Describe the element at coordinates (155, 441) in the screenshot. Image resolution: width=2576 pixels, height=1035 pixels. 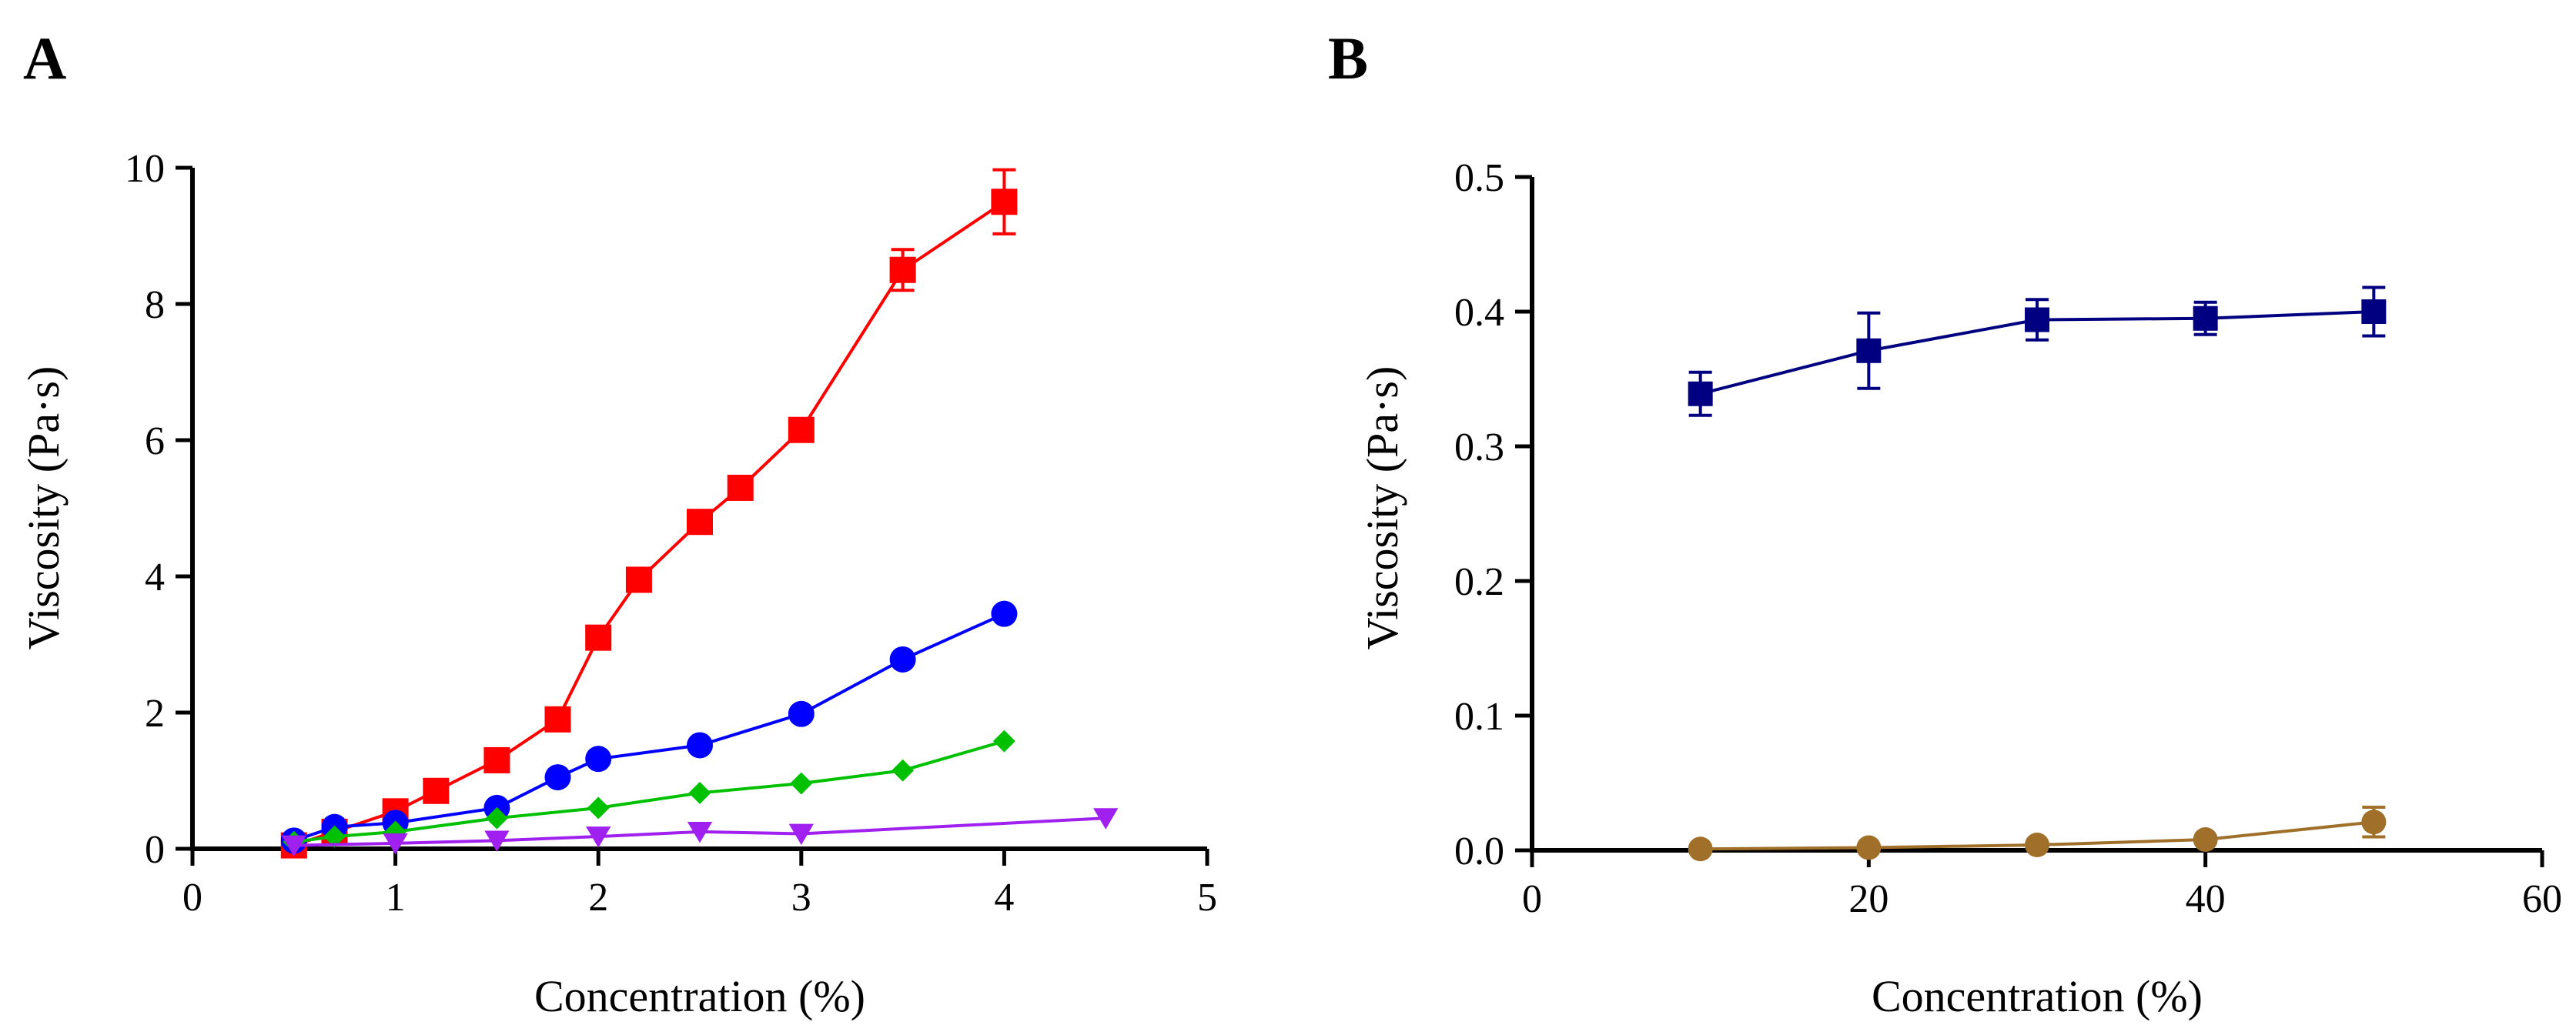
I see `panel-a-y-tick-label: 6` at that location.